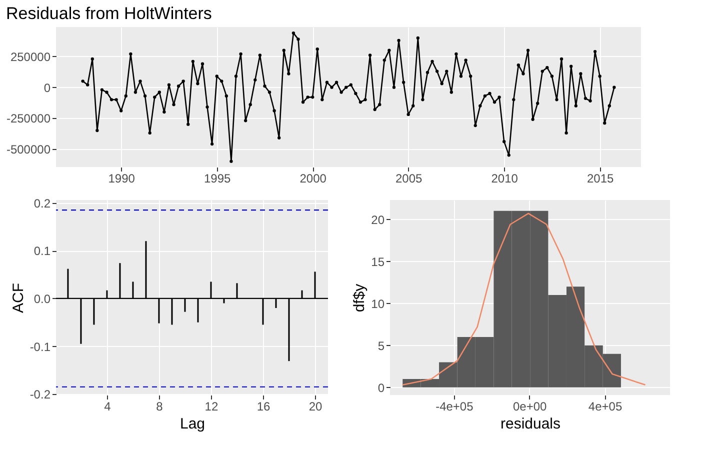 The width and height of the screenshot is (701, 457). What do you see at coordinates (378, 261) in the screenshot?
I see `y-tick-label: 15` at bounding box center [378, 261].